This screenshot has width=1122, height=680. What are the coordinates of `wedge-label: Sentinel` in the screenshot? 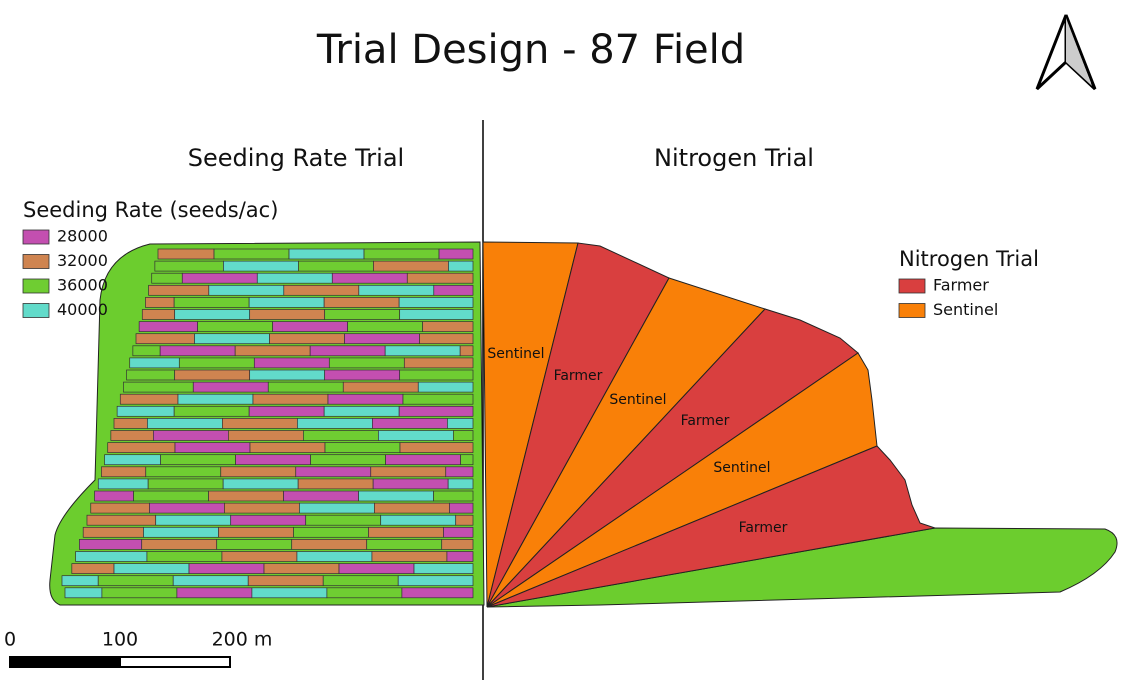 It's located at (741, 468).